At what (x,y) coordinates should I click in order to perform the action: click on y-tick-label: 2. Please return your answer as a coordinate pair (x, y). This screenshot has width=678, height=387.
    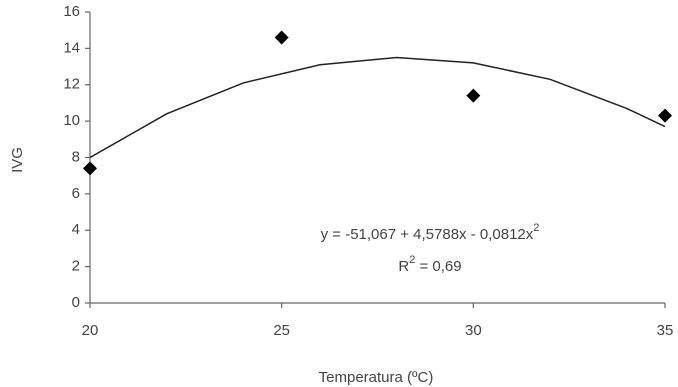
    Looking at the image, I should click on (76, 266).